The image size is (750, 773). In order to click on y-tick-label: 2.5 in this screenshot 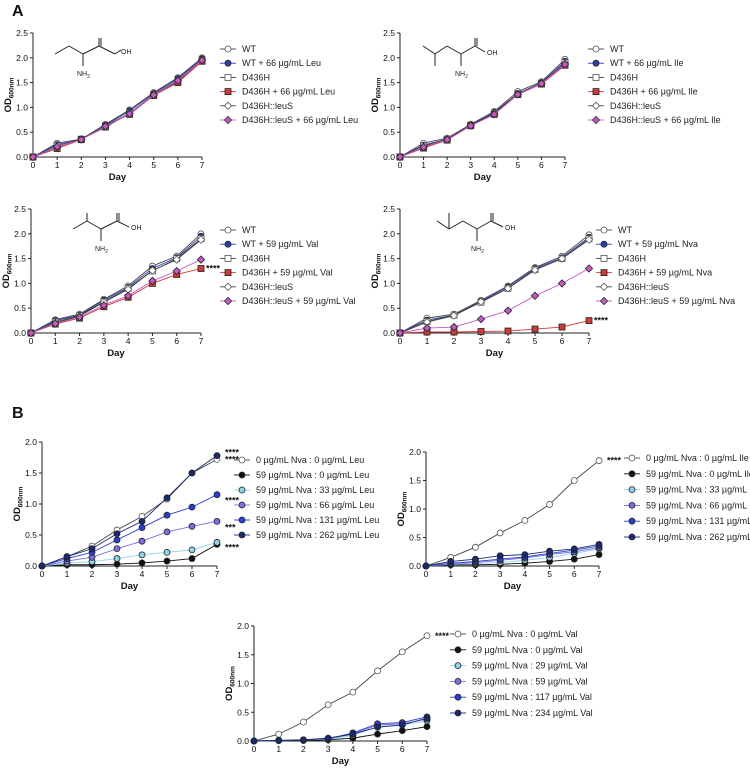, I will do `click(20, 209)`.